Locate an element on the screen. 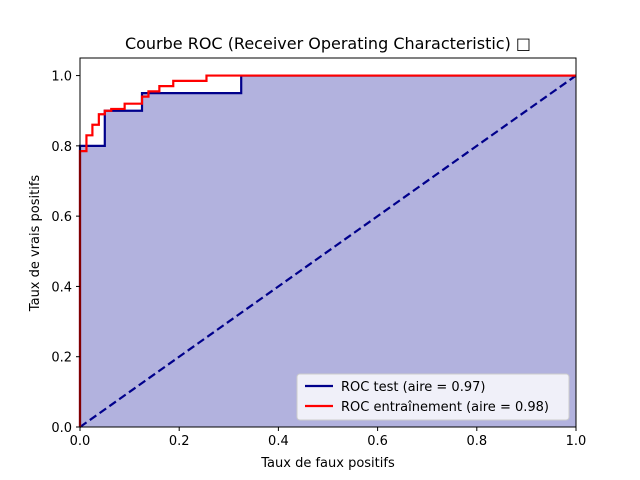 This screenshot has height=480, width=640. x-tick-label: 0.0 is located at coordinates (80, 441).